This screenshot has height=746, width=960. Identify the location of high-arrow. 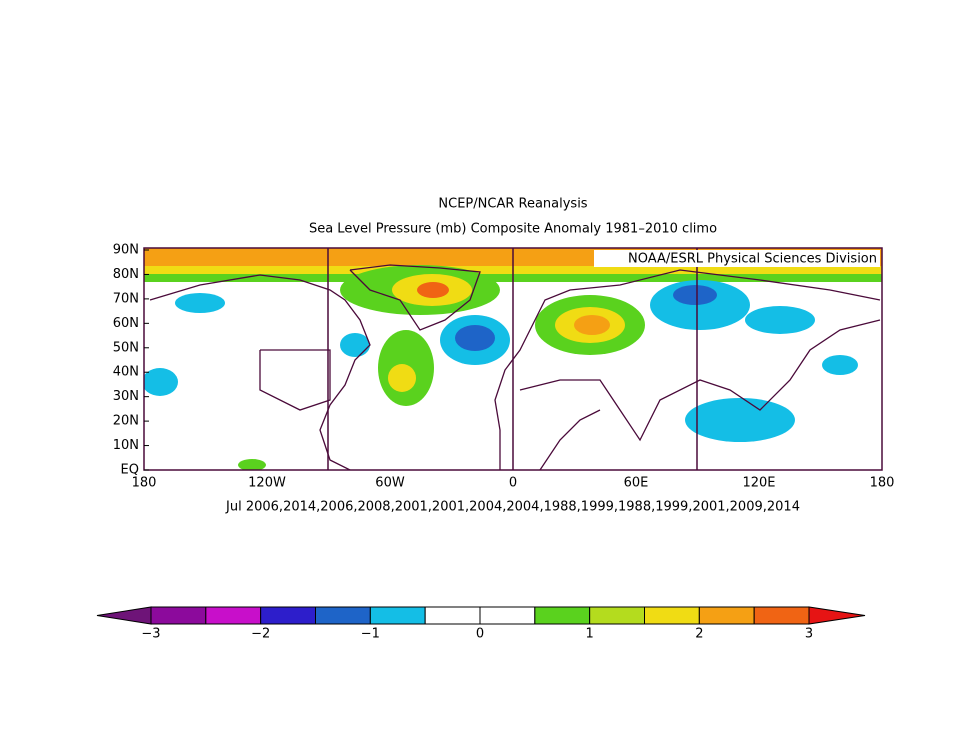
(837, 615).